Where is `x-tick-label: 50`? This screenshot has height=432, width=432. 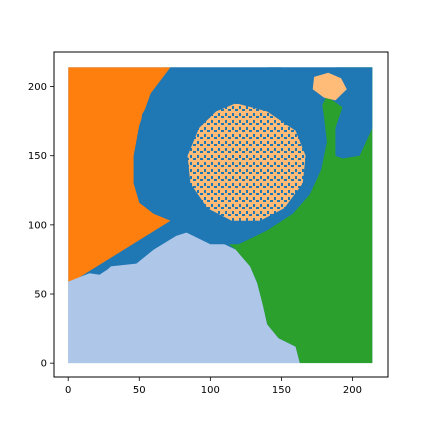 x-tick-label: 50 is located at coordinates (139, 390).